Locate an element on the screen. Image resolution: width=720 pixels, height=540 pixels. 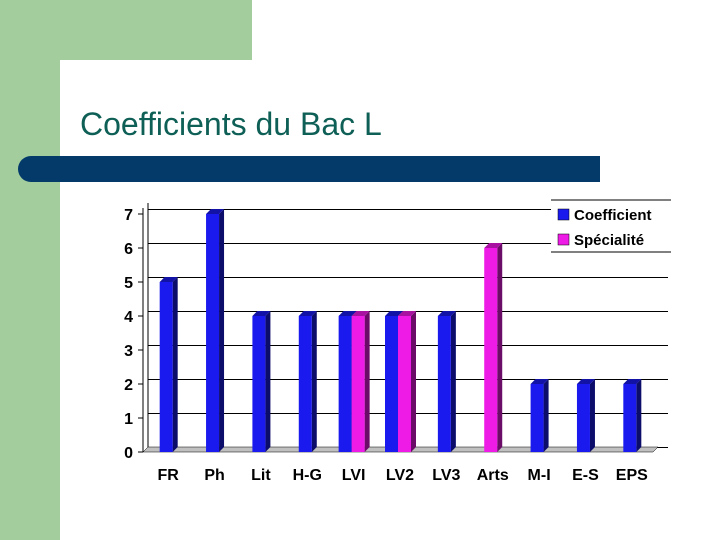
y-tick-label: 5 is located at coordinates (128, 283).